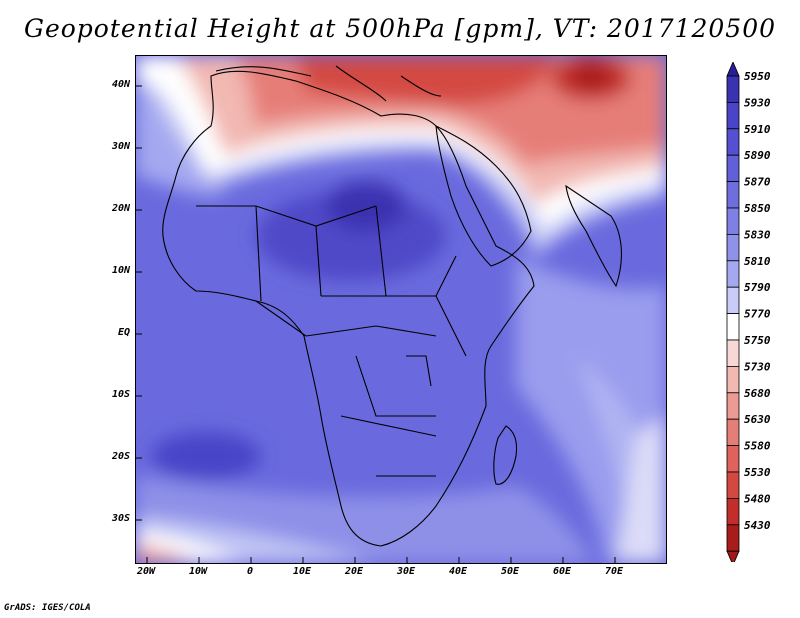 The height and width of the screenshot is (618, 800). Describe the element at coordinates (250, 571) in the screenshot. I see `lon-tick-label: 0` at that location.